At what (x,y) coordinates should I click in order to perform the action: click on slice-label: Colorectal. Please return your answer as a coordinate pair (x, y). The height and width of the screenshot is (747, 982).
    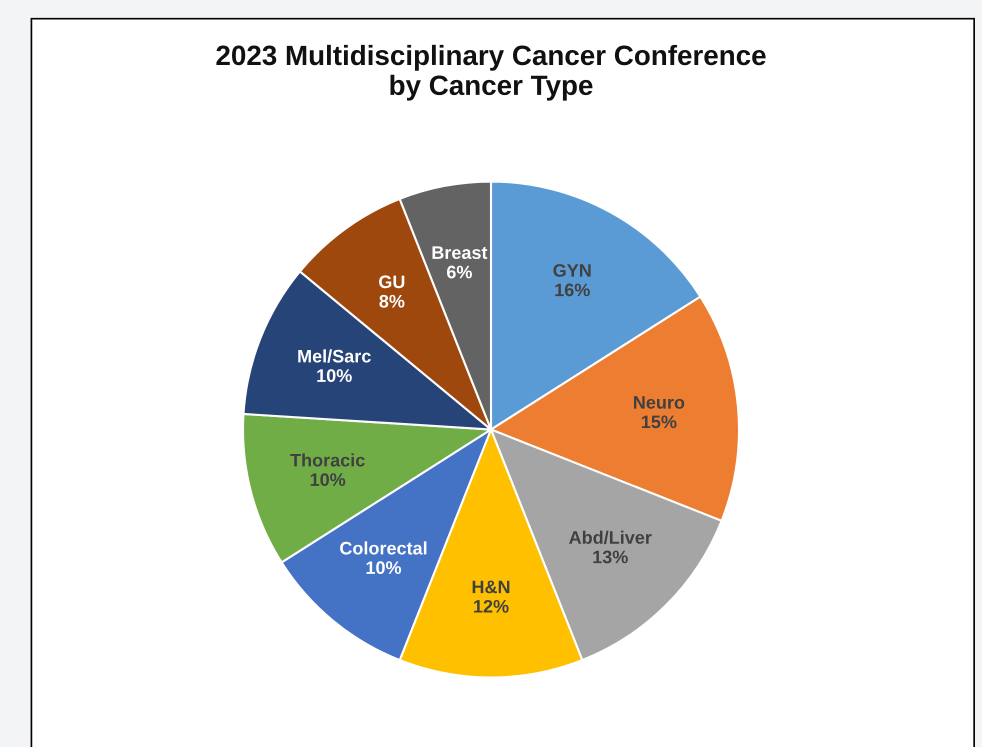
    Looking at the image, I should click on (383, 548).